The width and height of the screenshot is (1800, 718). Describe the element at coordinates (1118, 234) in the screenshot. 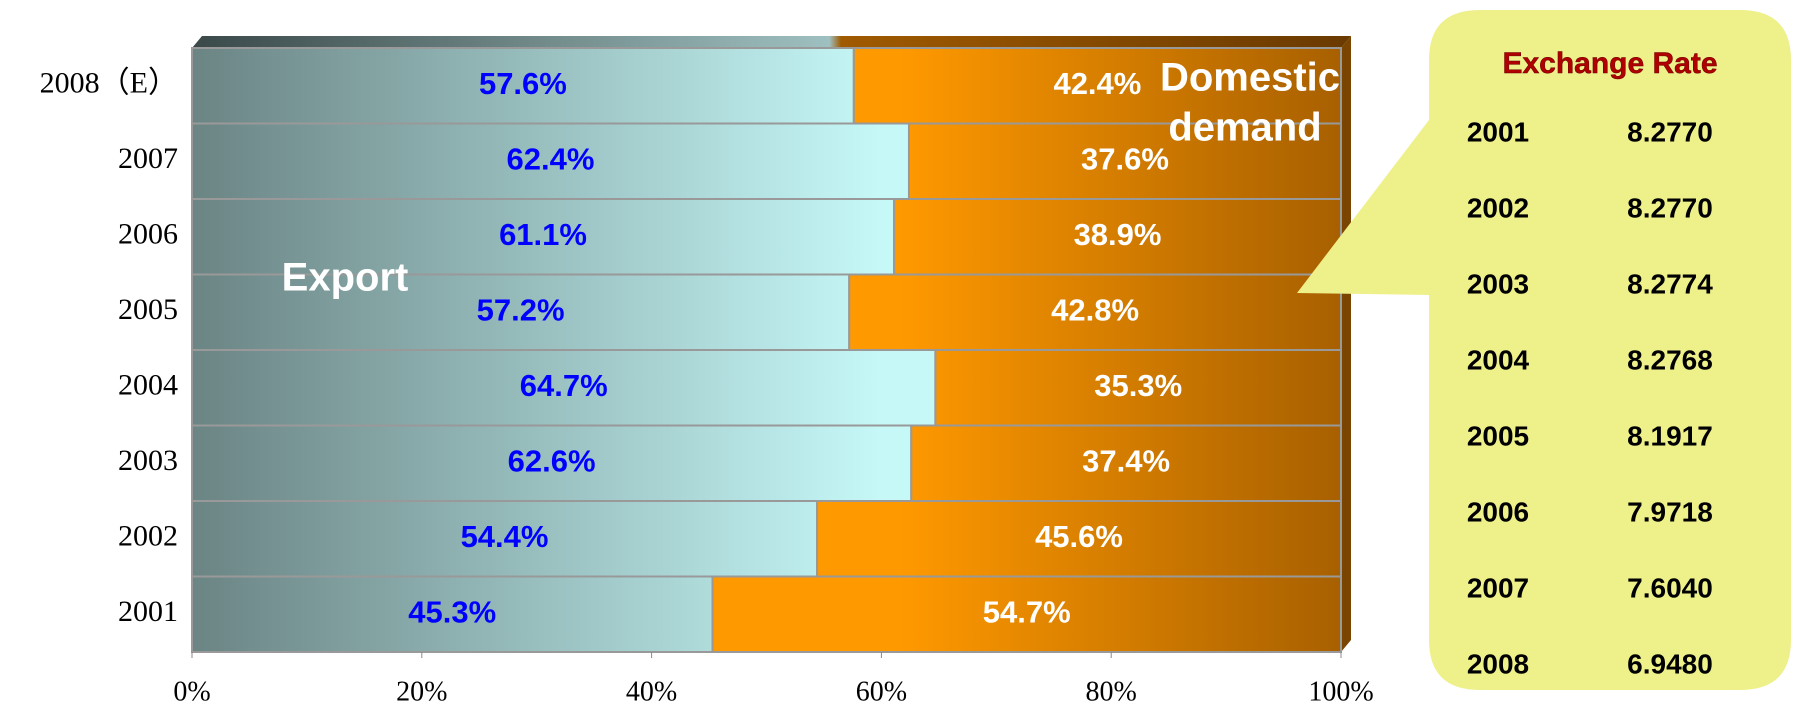

I see `value-label: 38.9%` at that location.